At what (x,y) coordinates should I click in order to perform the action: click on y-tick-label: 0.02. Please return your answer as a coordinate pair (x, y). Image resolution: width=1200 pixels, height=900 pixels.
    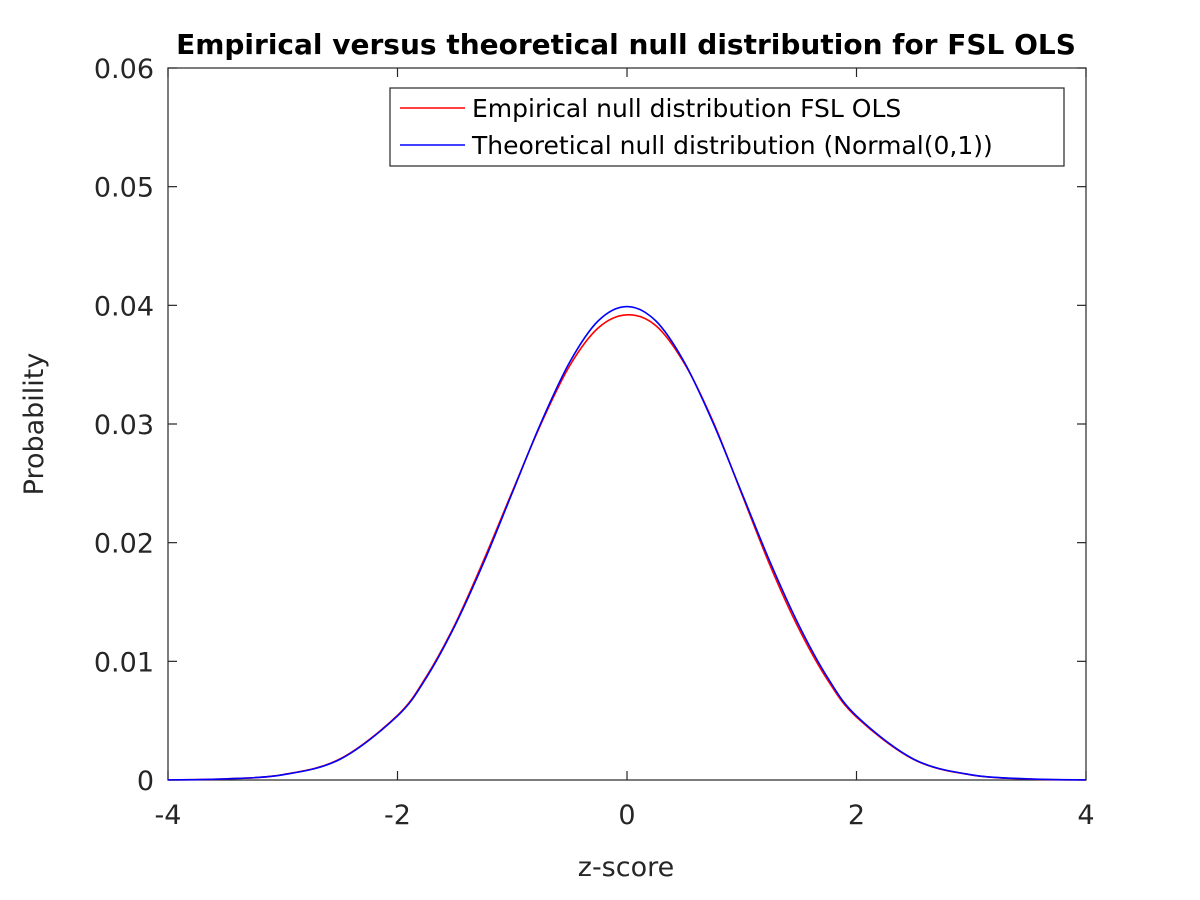
    Looking at the image, I should click on (124, 544).